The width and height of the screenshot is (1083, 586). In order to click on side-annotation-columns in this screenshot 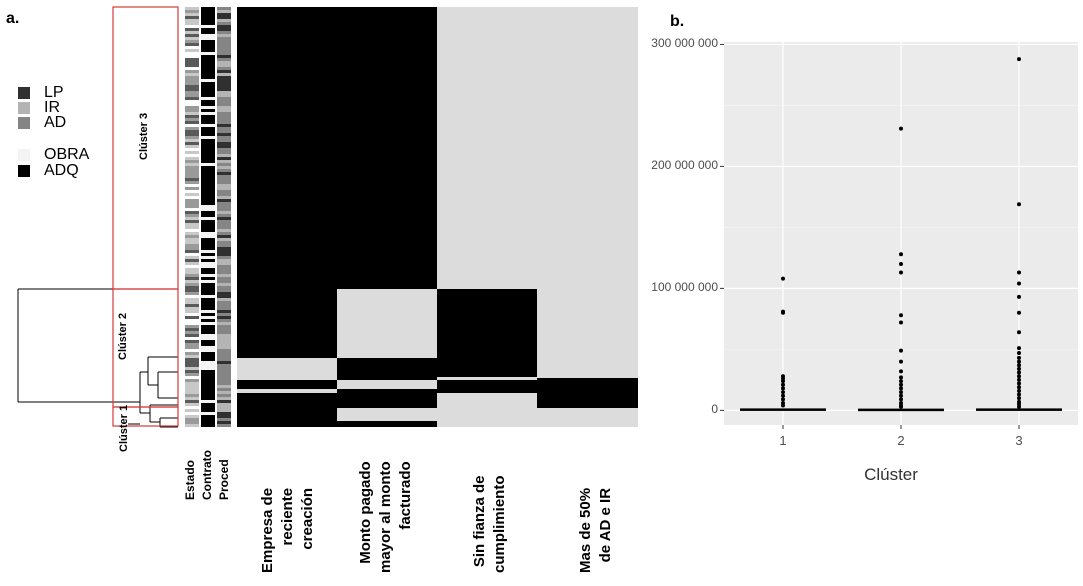, I will do `click(208, 217)`.